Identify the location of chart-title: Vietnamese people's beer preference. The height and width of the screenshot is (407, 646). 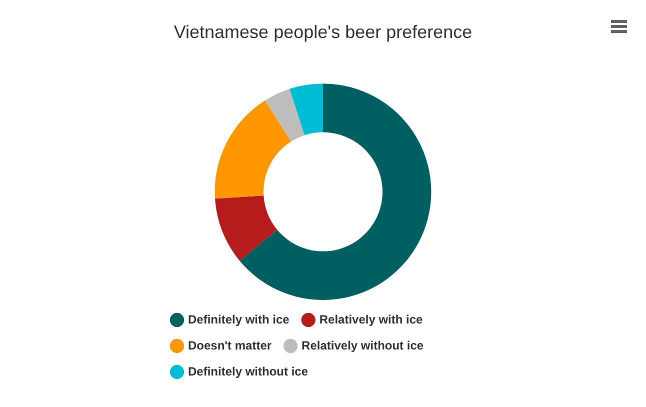
(323, 32).